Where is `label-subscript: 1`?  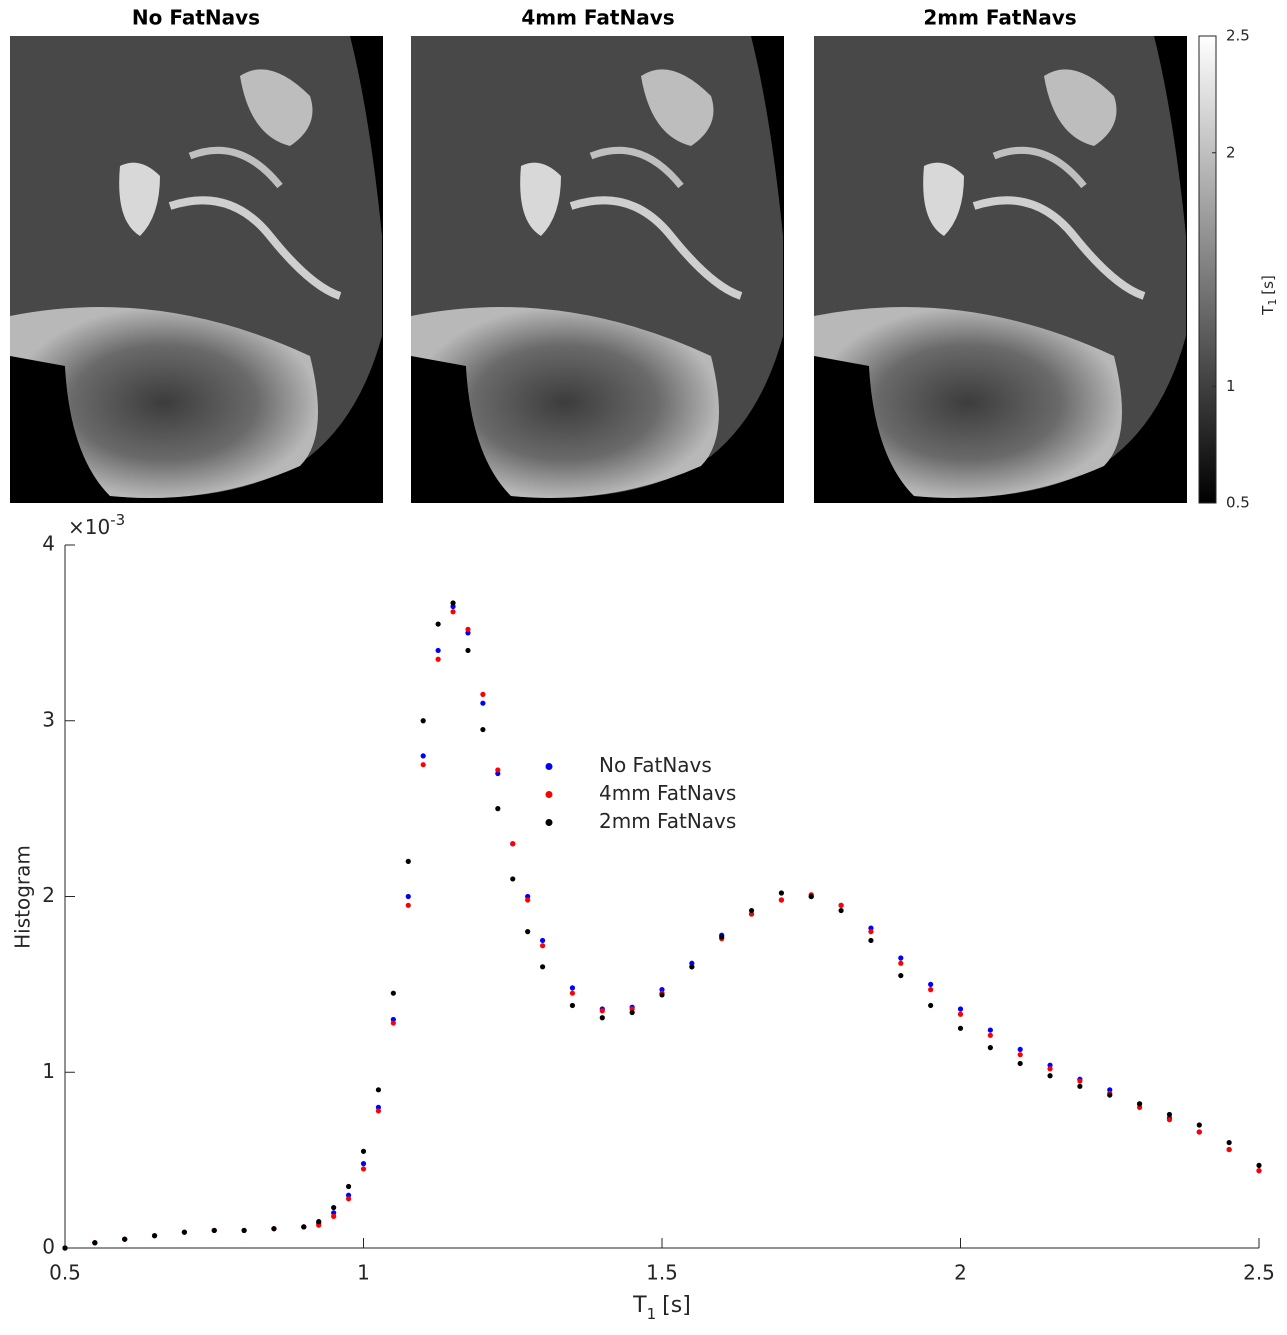
label-subscript: 1 is located at coordinates (1272, 302).